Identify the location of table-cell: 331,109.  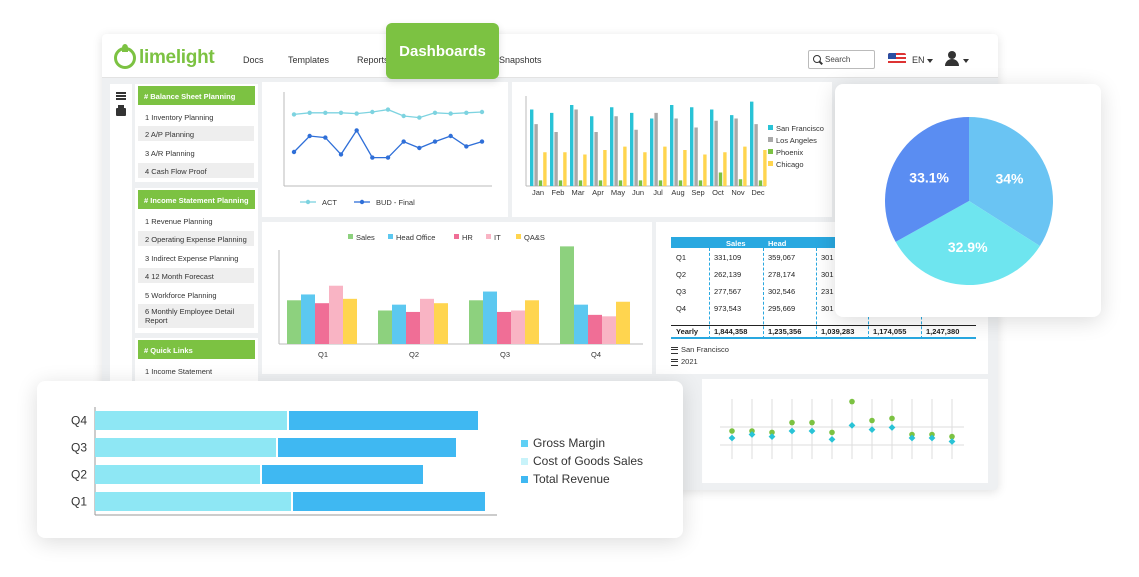
(728, 257).